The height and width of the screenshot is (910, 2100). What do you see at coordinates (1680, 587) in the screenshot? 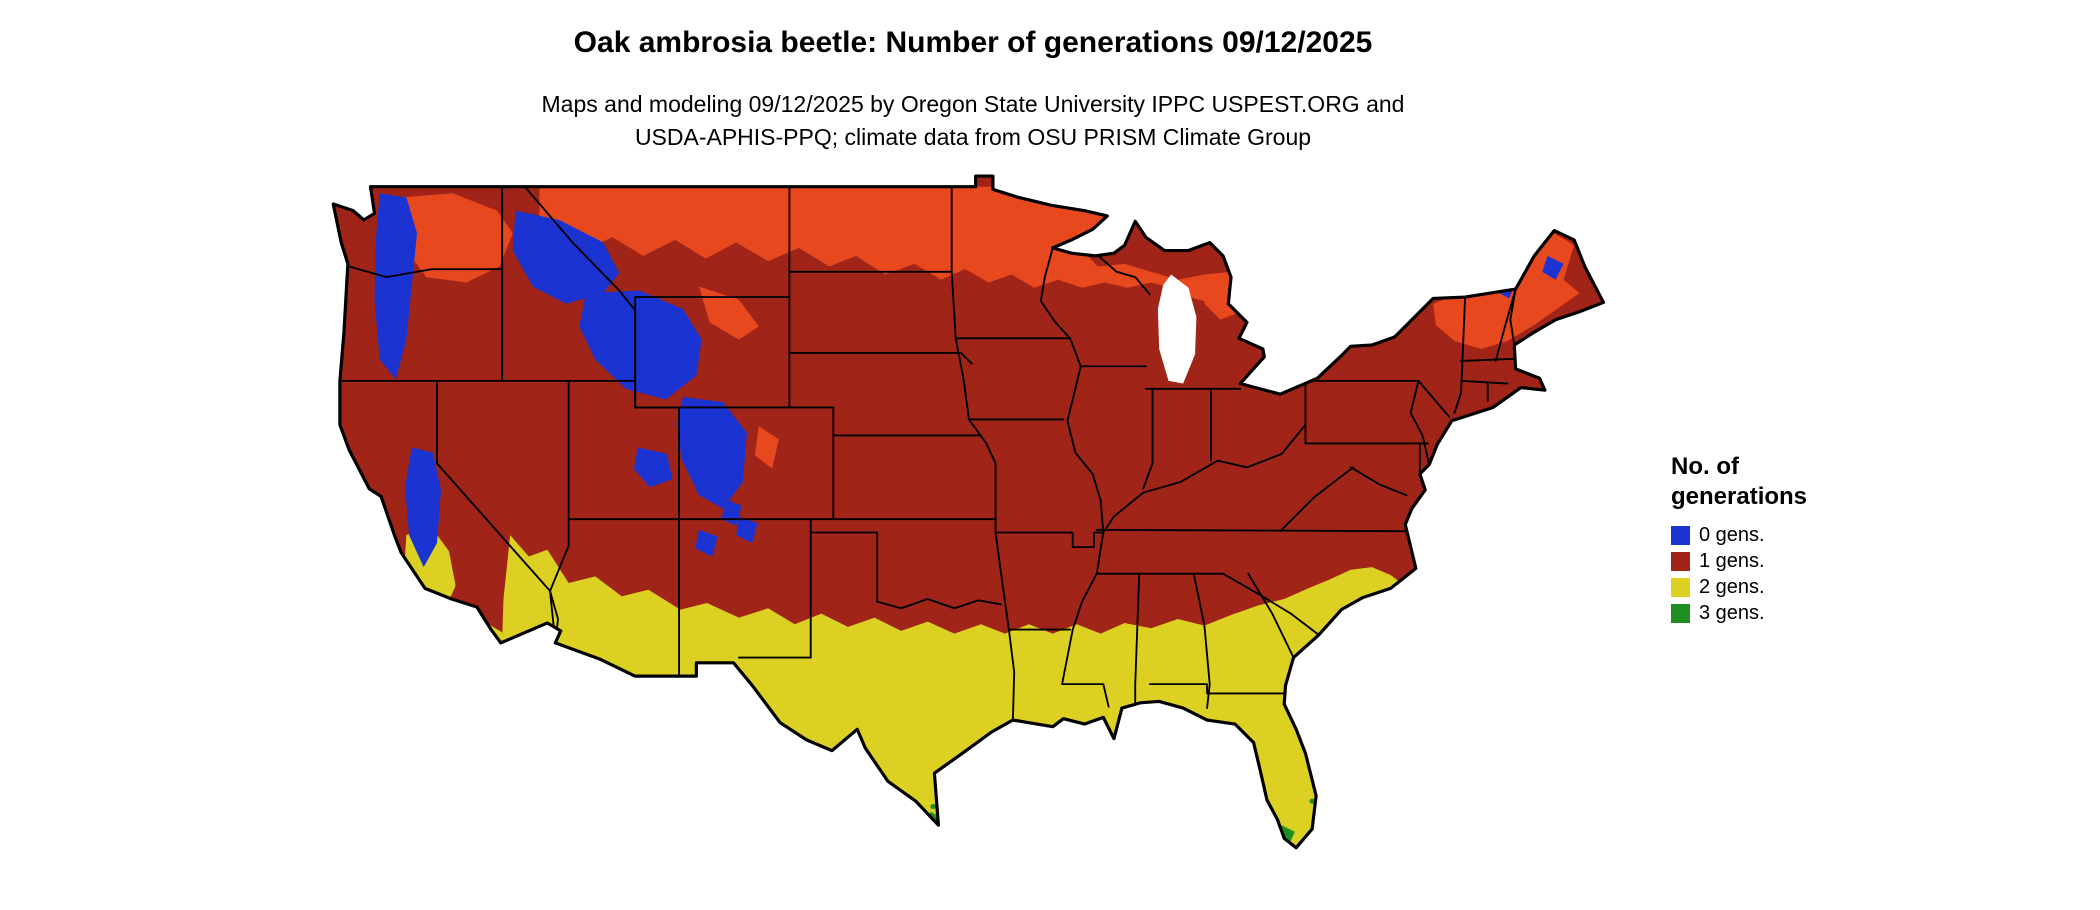
I see `legend-swatch-2-gens` at bounding box center [1680, 587].